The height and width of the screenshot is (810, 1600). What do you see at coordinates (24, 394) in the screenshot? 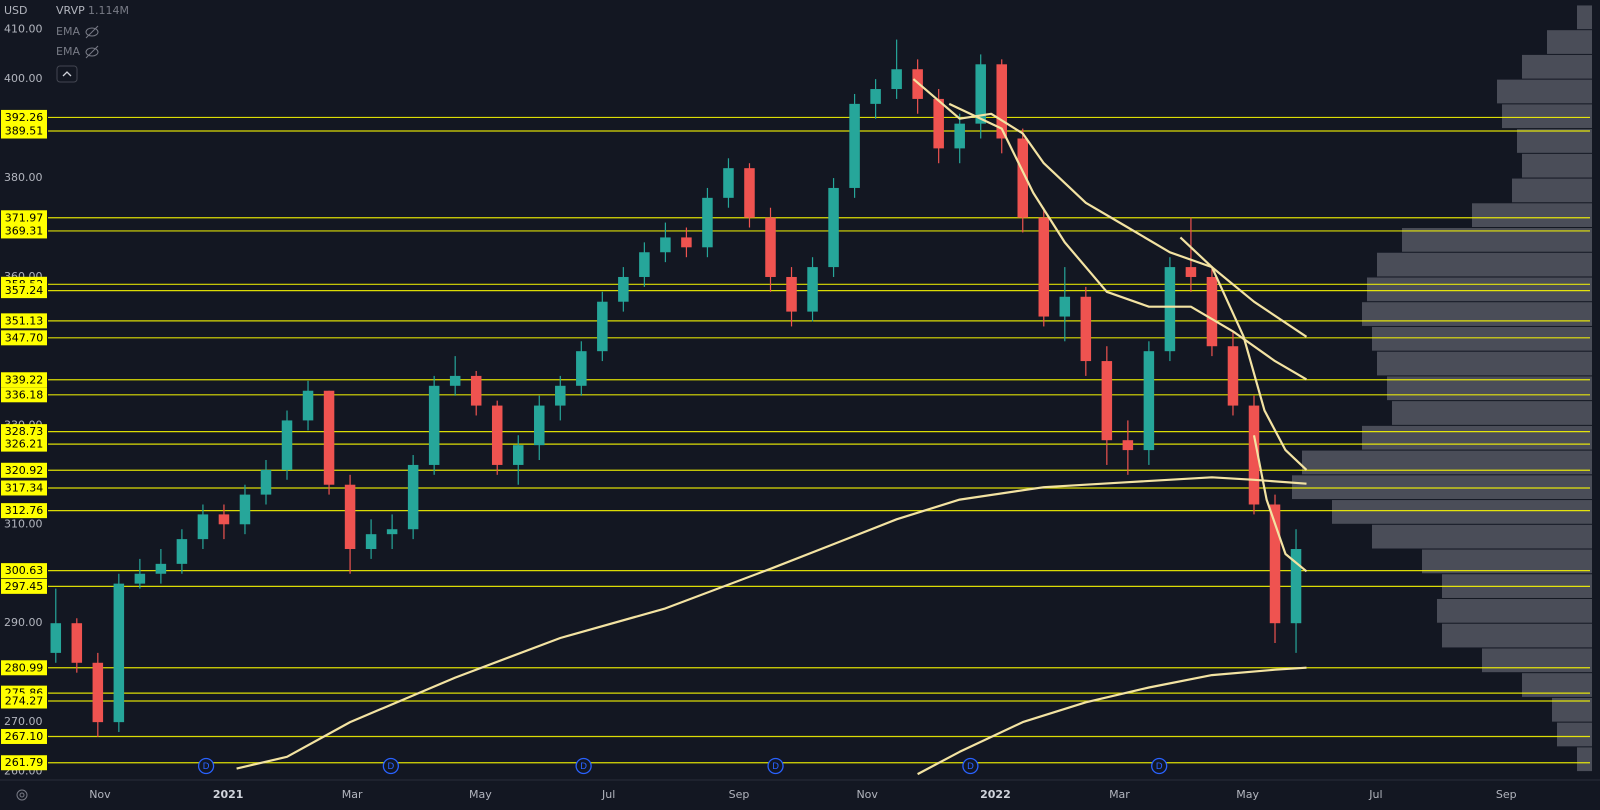
I see `level-label: 336.18` at bounding box center [24, 394].